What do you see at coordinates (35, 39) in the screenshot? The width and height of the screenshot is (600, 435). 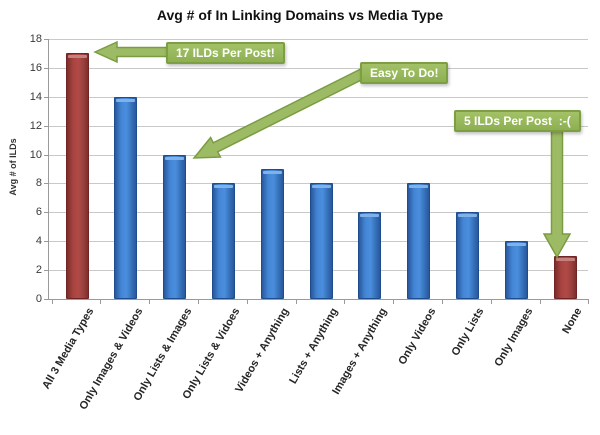 I see `y-tick-label: 18` at bounding box center [35, 39].